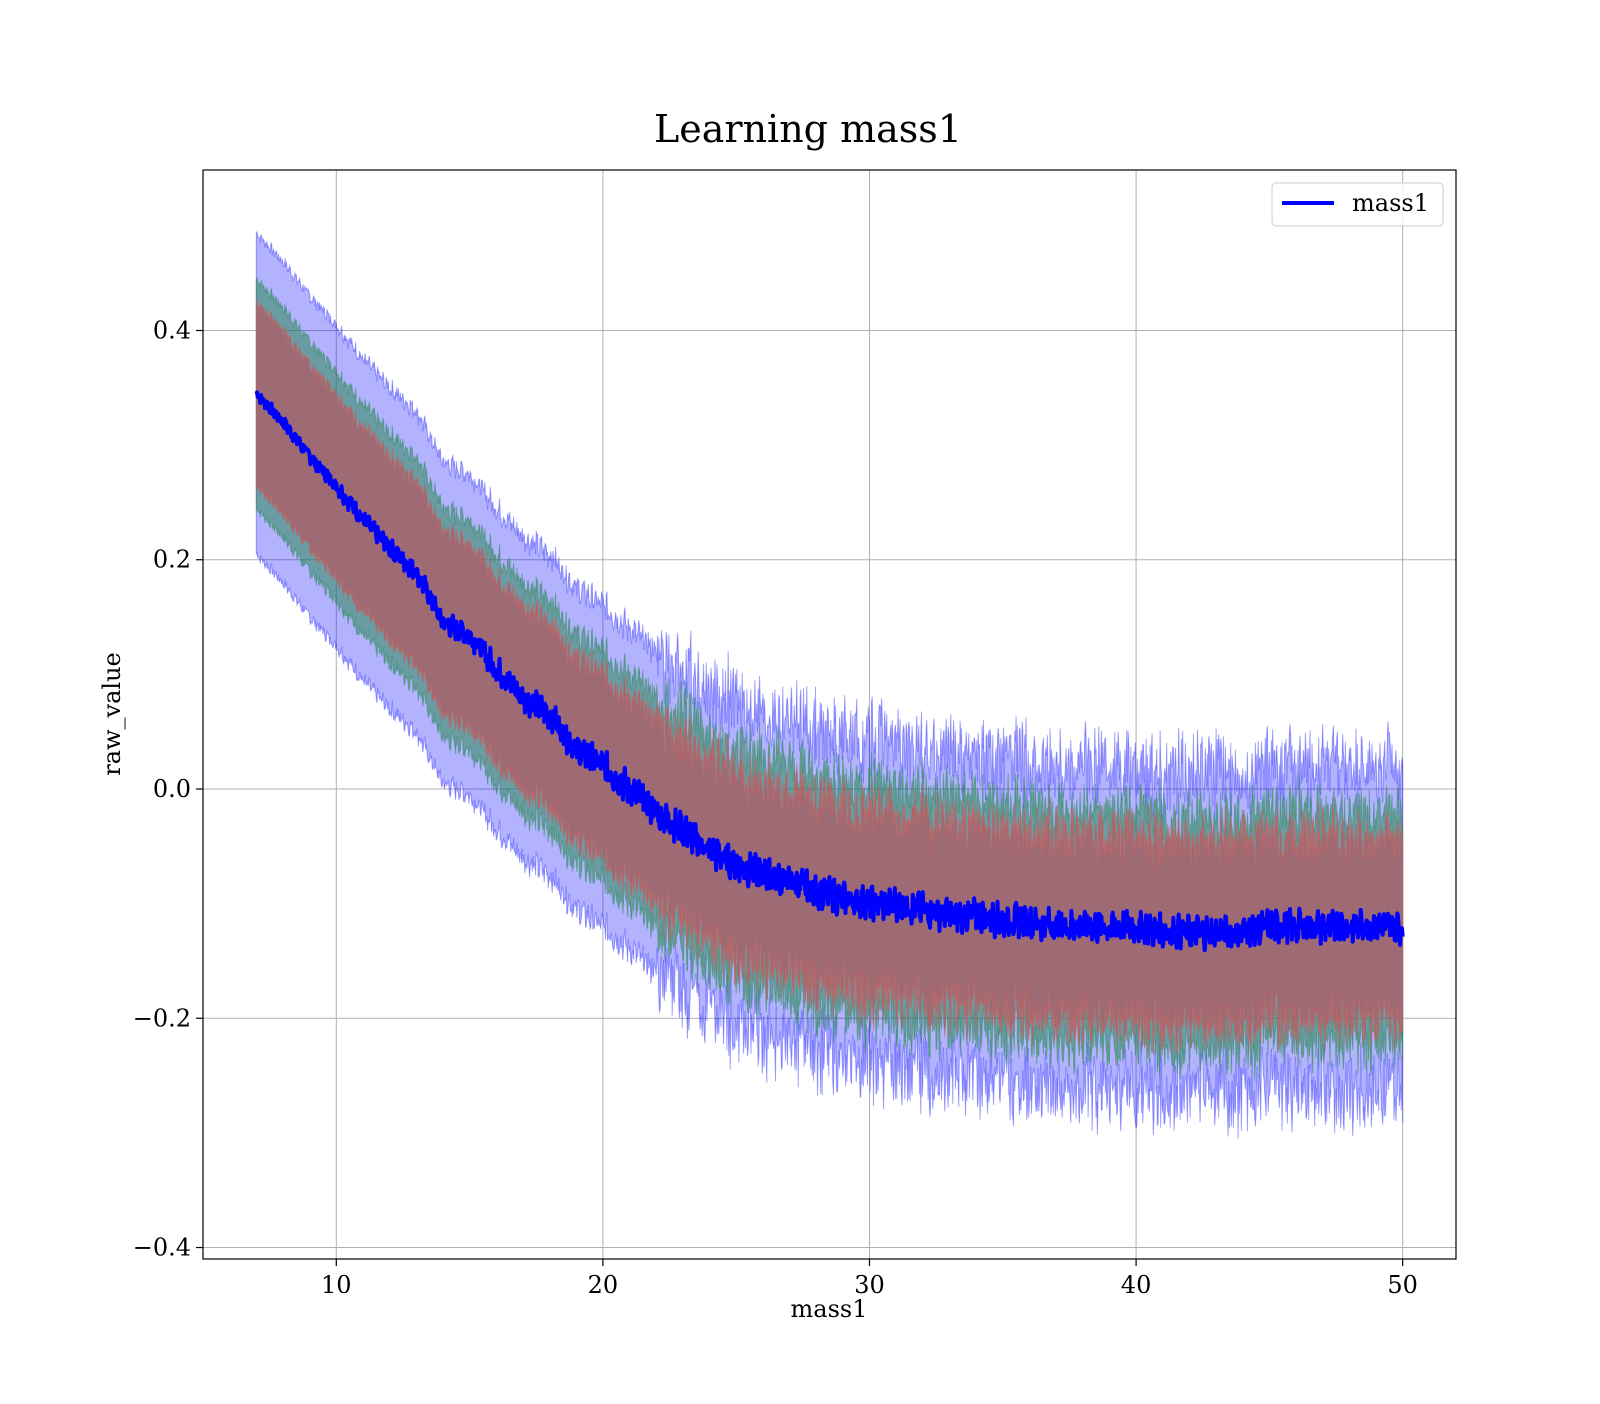 This screenshot has height=1404, width=1600. Describe the element at coordinates (336, 1285) in the screenshot. I see `x-tick-label-10: 10` at that location.